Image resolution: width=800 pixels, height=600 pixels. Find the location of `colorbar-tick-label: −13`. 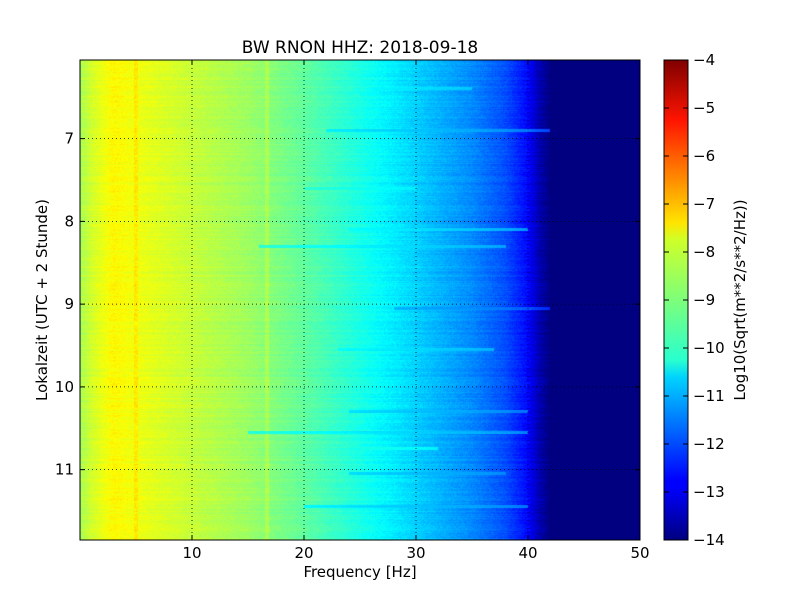

colorbar-tick-label: −13 is located at coordinates (709, 492).